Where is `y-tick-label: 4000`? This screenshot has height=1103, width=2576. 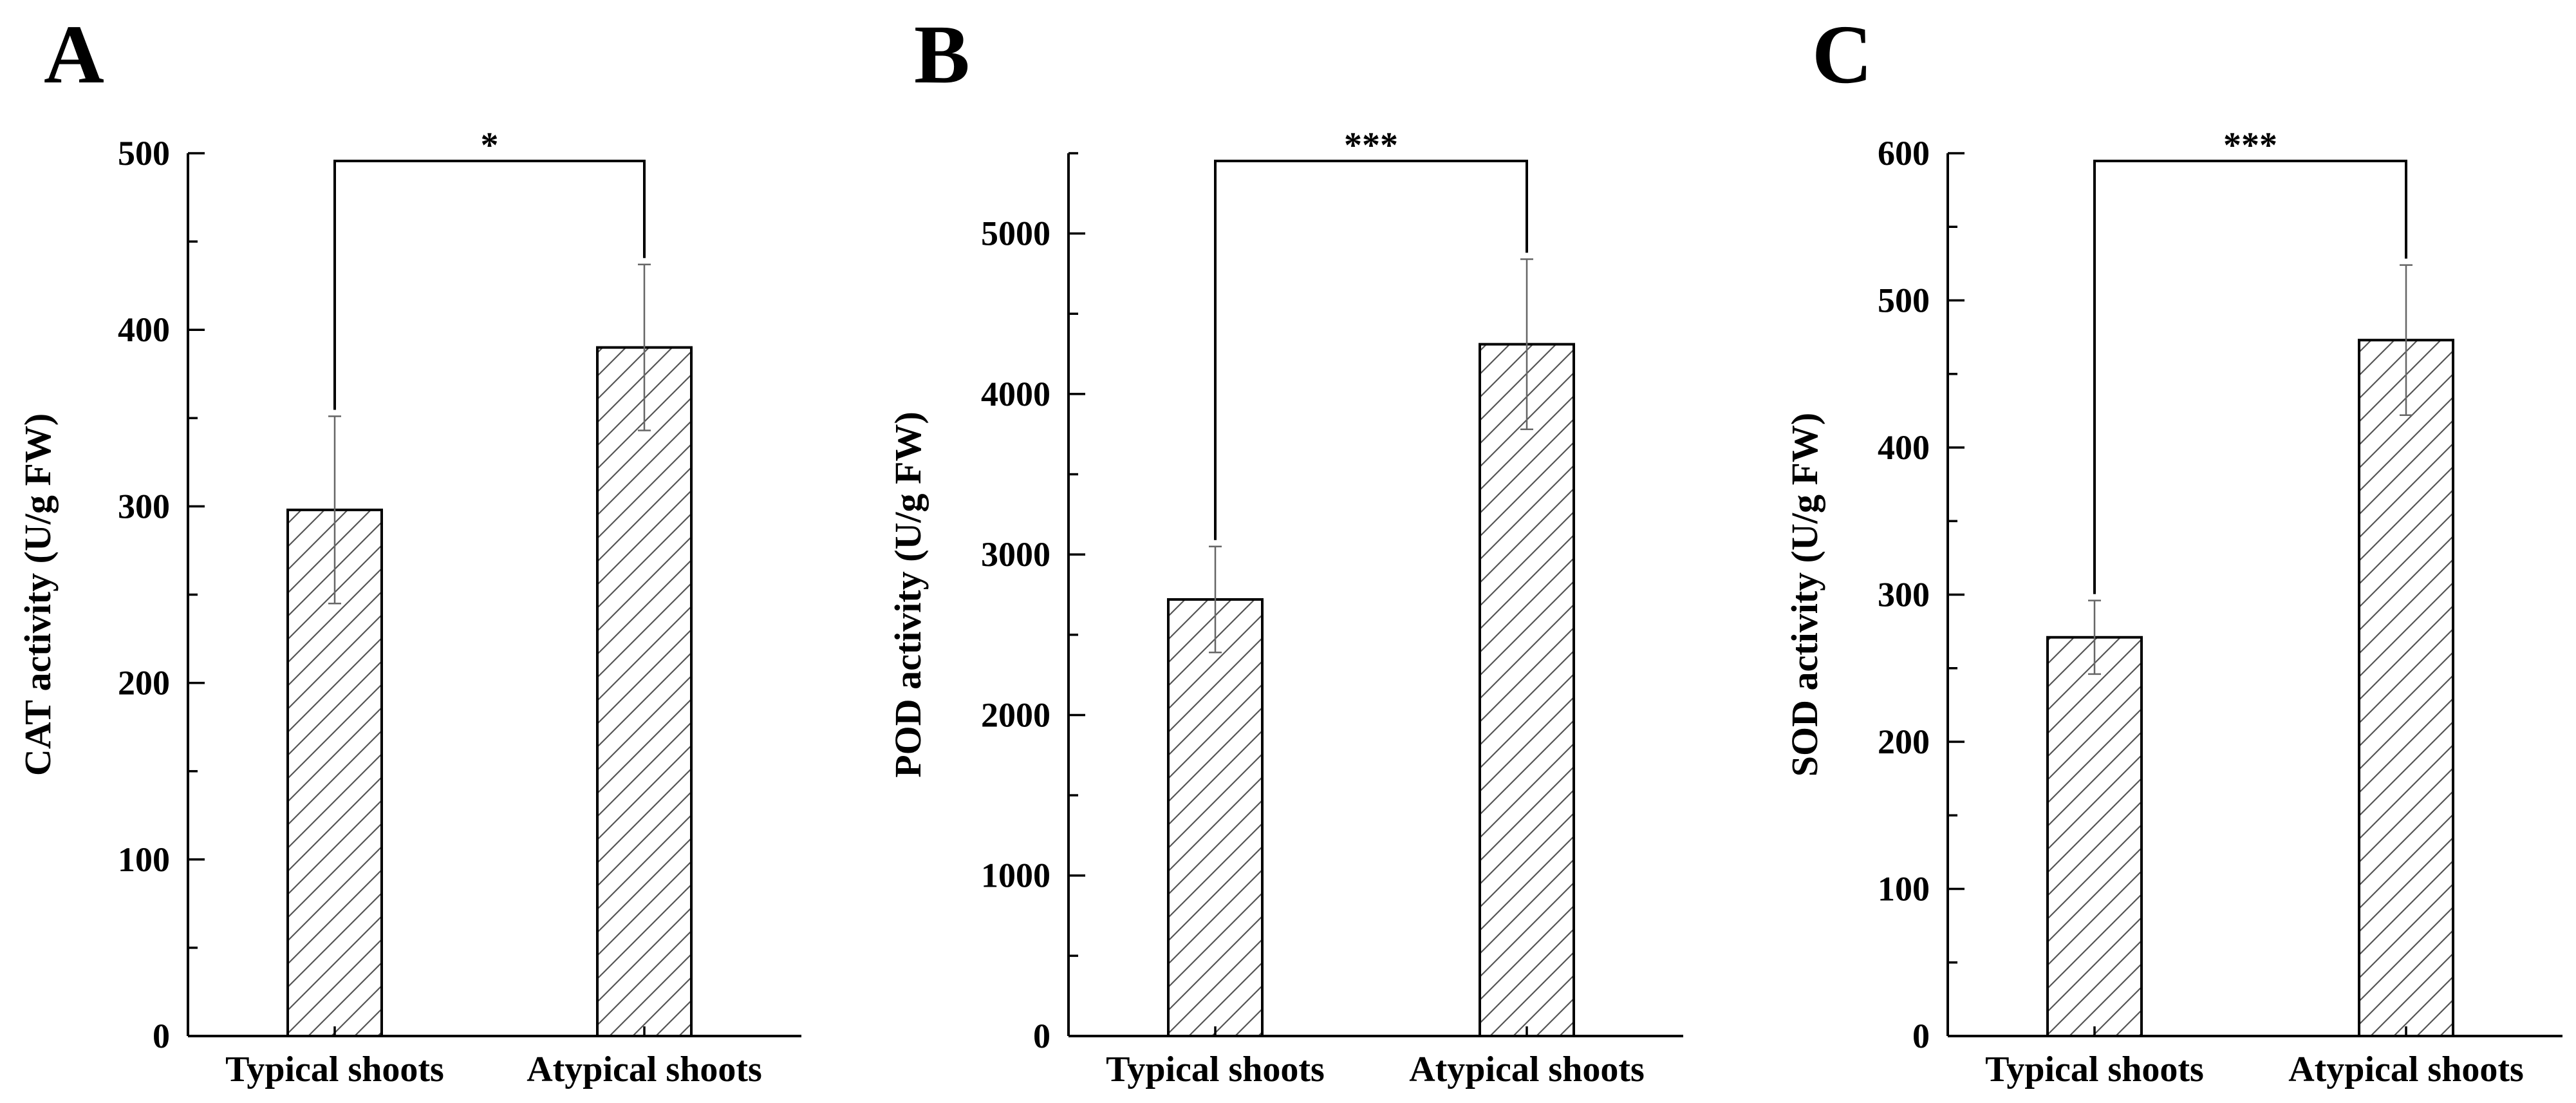
y-tick-label: 4000 is located at coordinates (1015, 394).